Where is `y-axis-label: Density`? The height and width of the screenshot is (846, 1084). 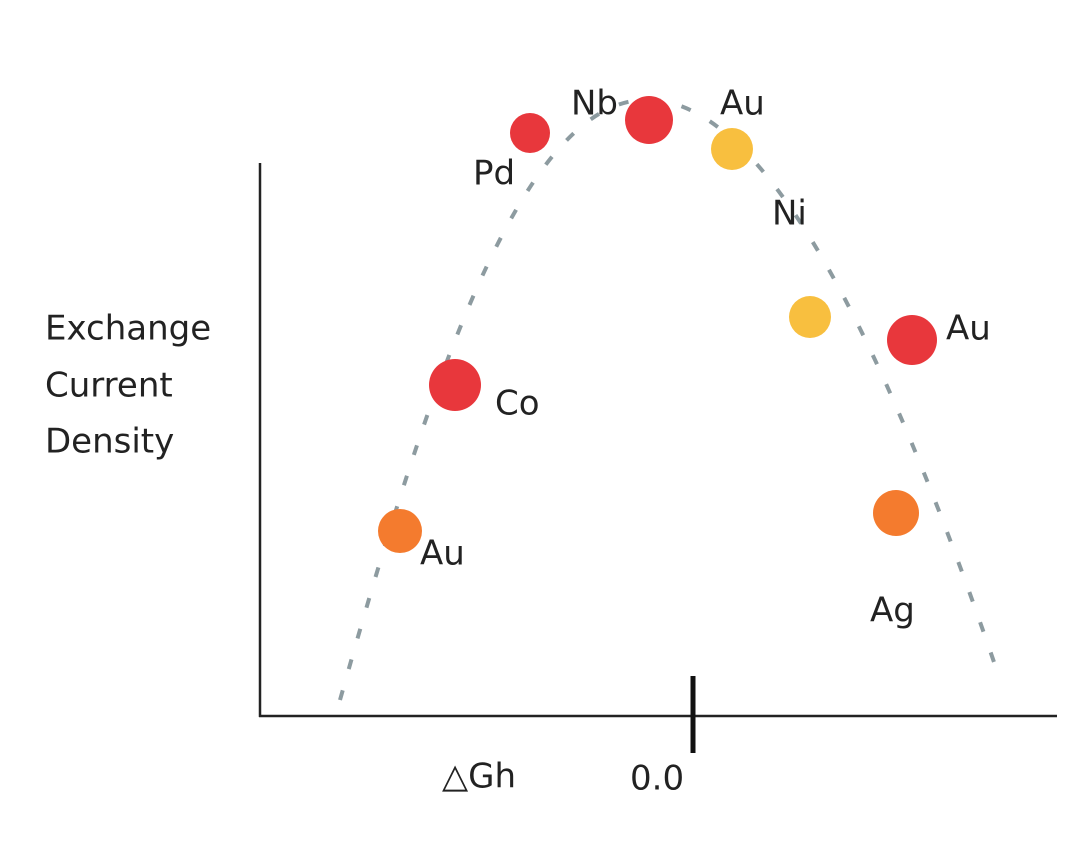 y-axis-label: Density is located at coordinates (109, 442).